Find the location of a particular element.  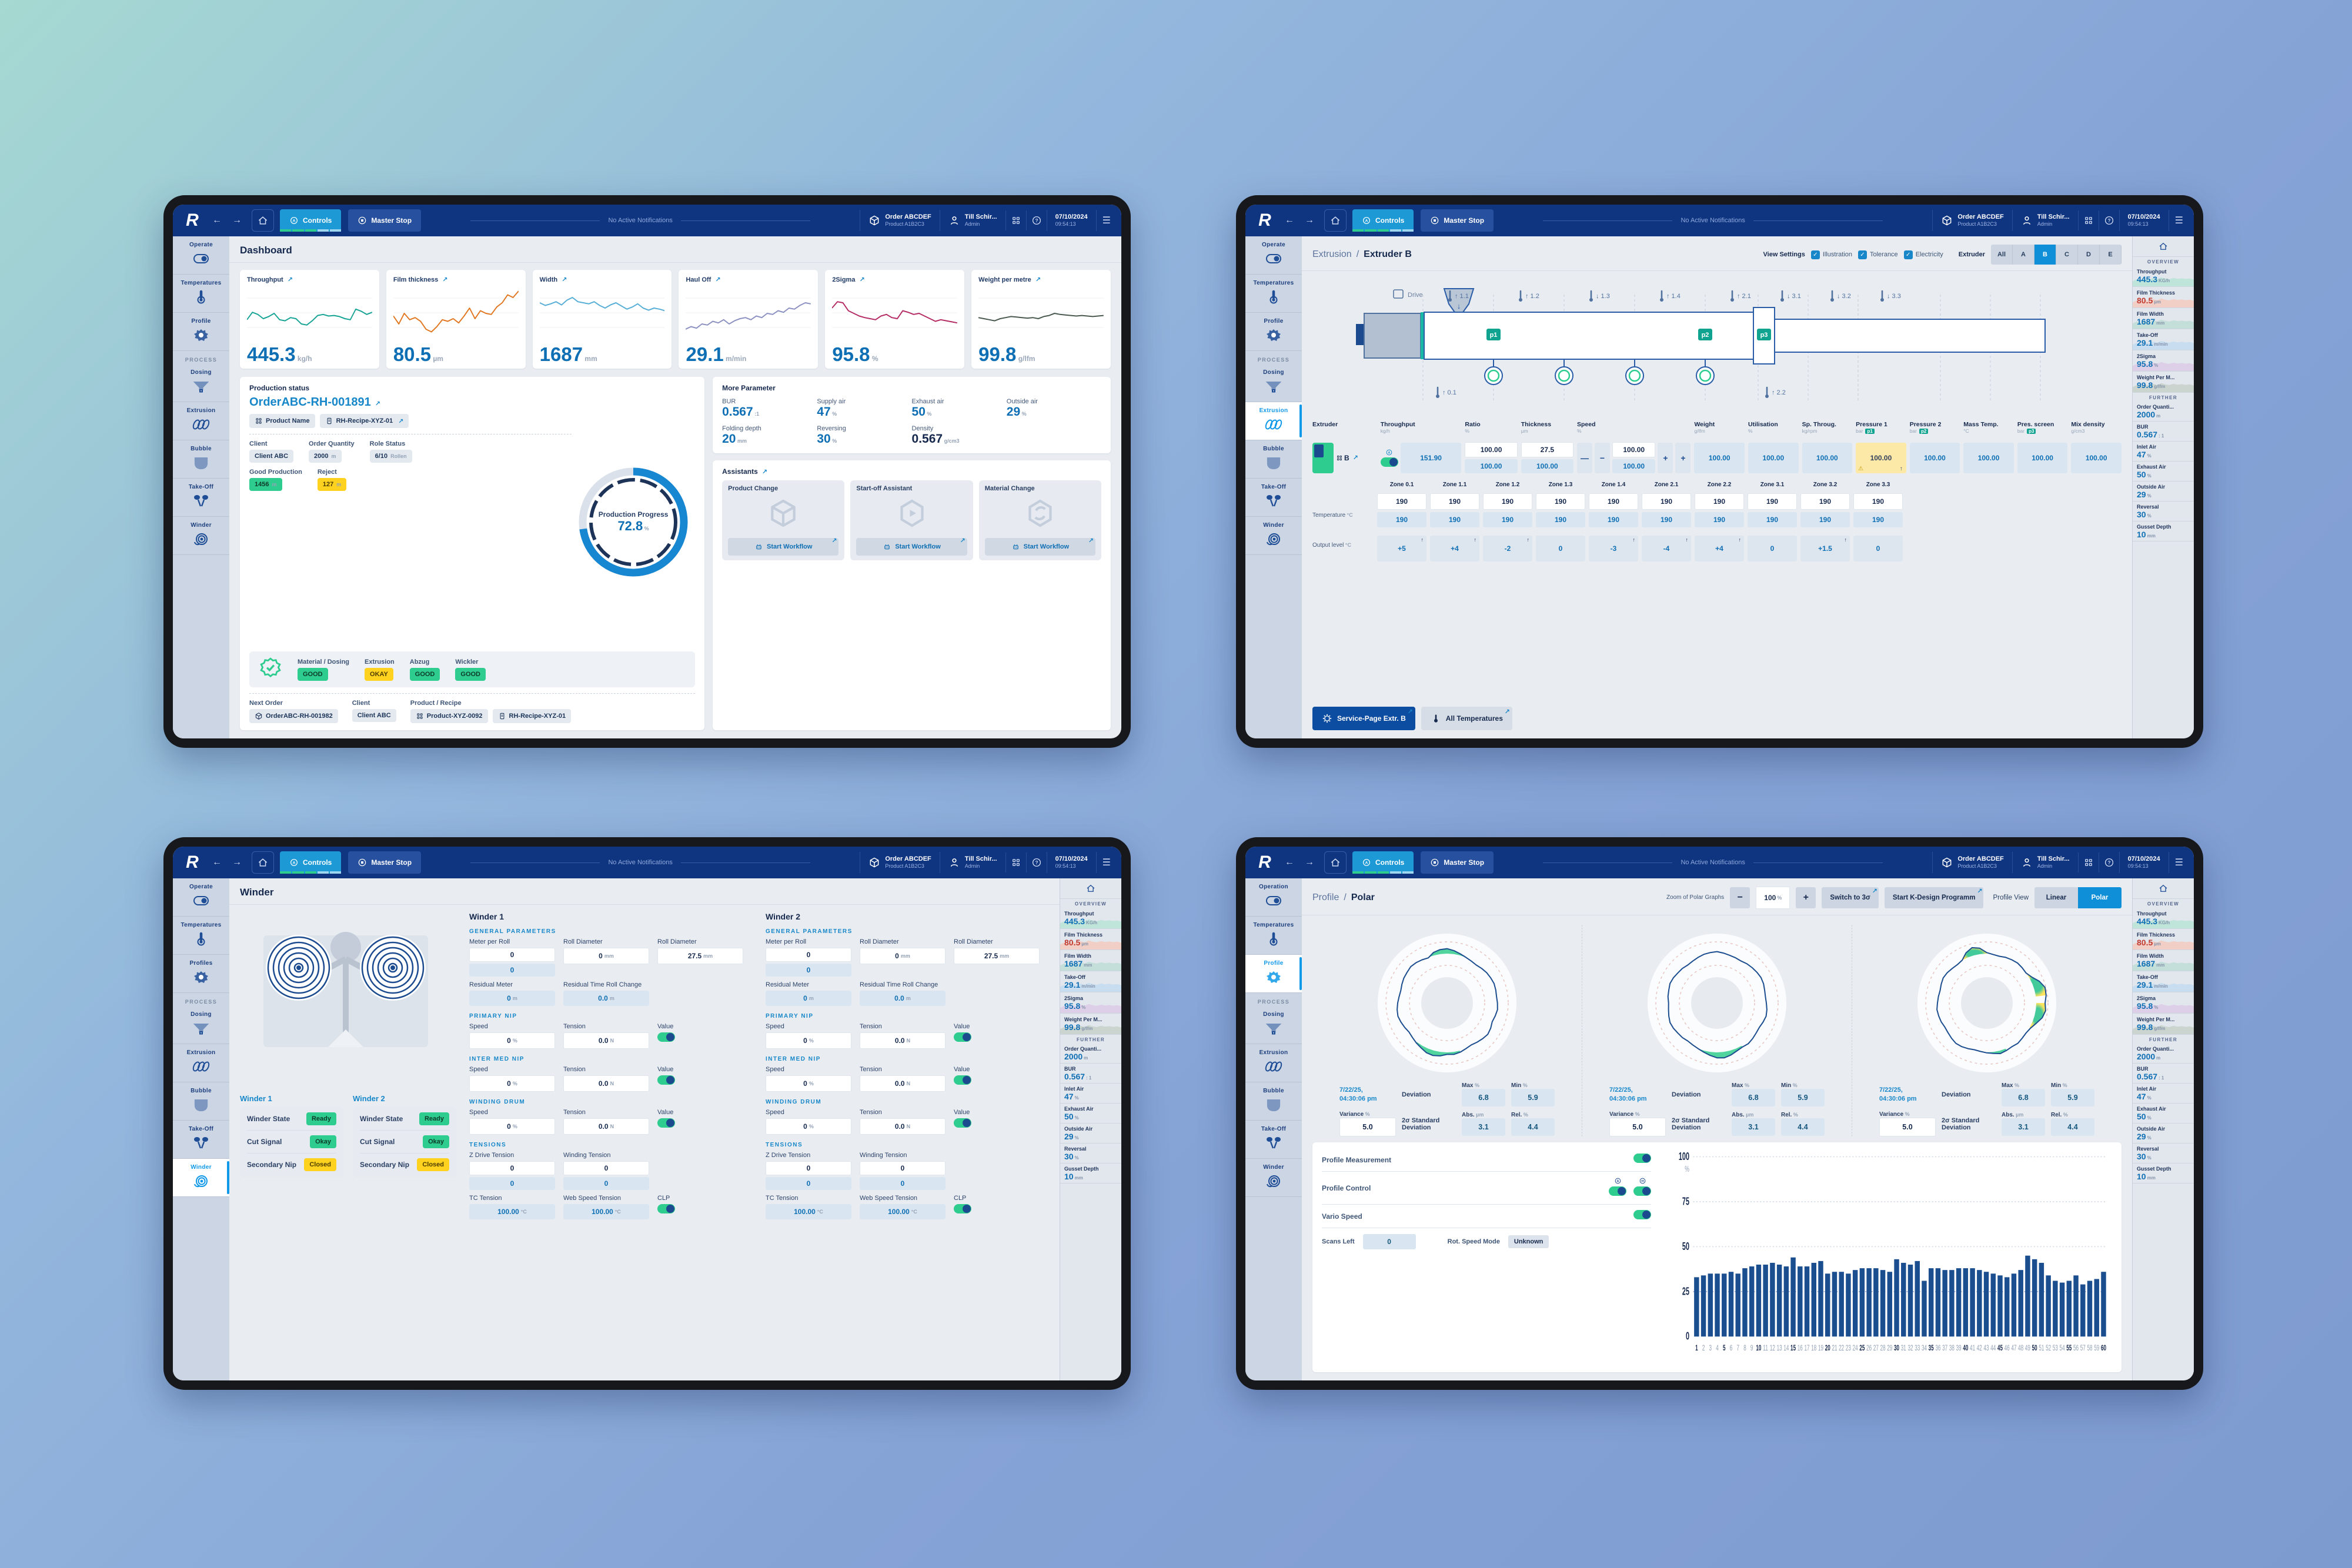

view-option-polar: Polar is located at coordinates (2100, 898).